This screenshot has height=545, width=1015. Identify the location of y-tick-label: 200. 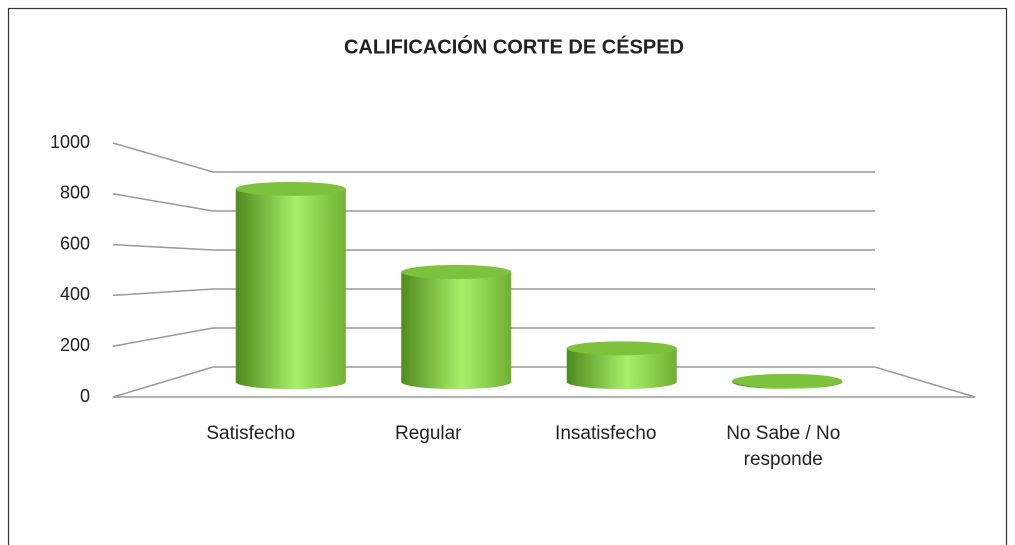
(75, 345).